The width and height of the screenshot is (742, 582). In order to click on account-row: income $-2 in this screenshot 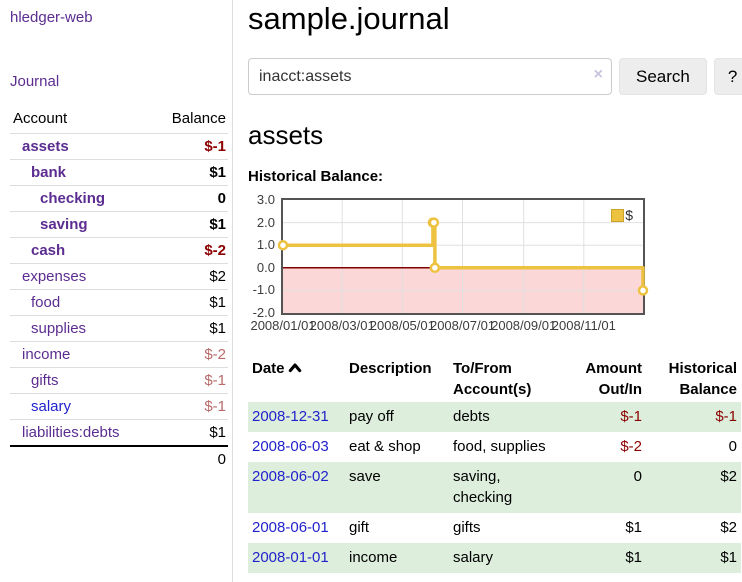, I will do `click(119, 354)`.